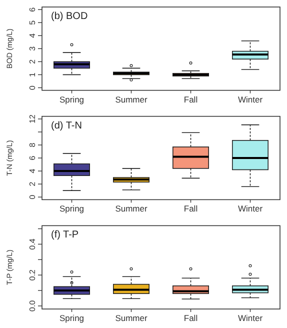 This screenshot has height=328, width=287. I want to click on y-tick-label: 12, so click(32, 119).